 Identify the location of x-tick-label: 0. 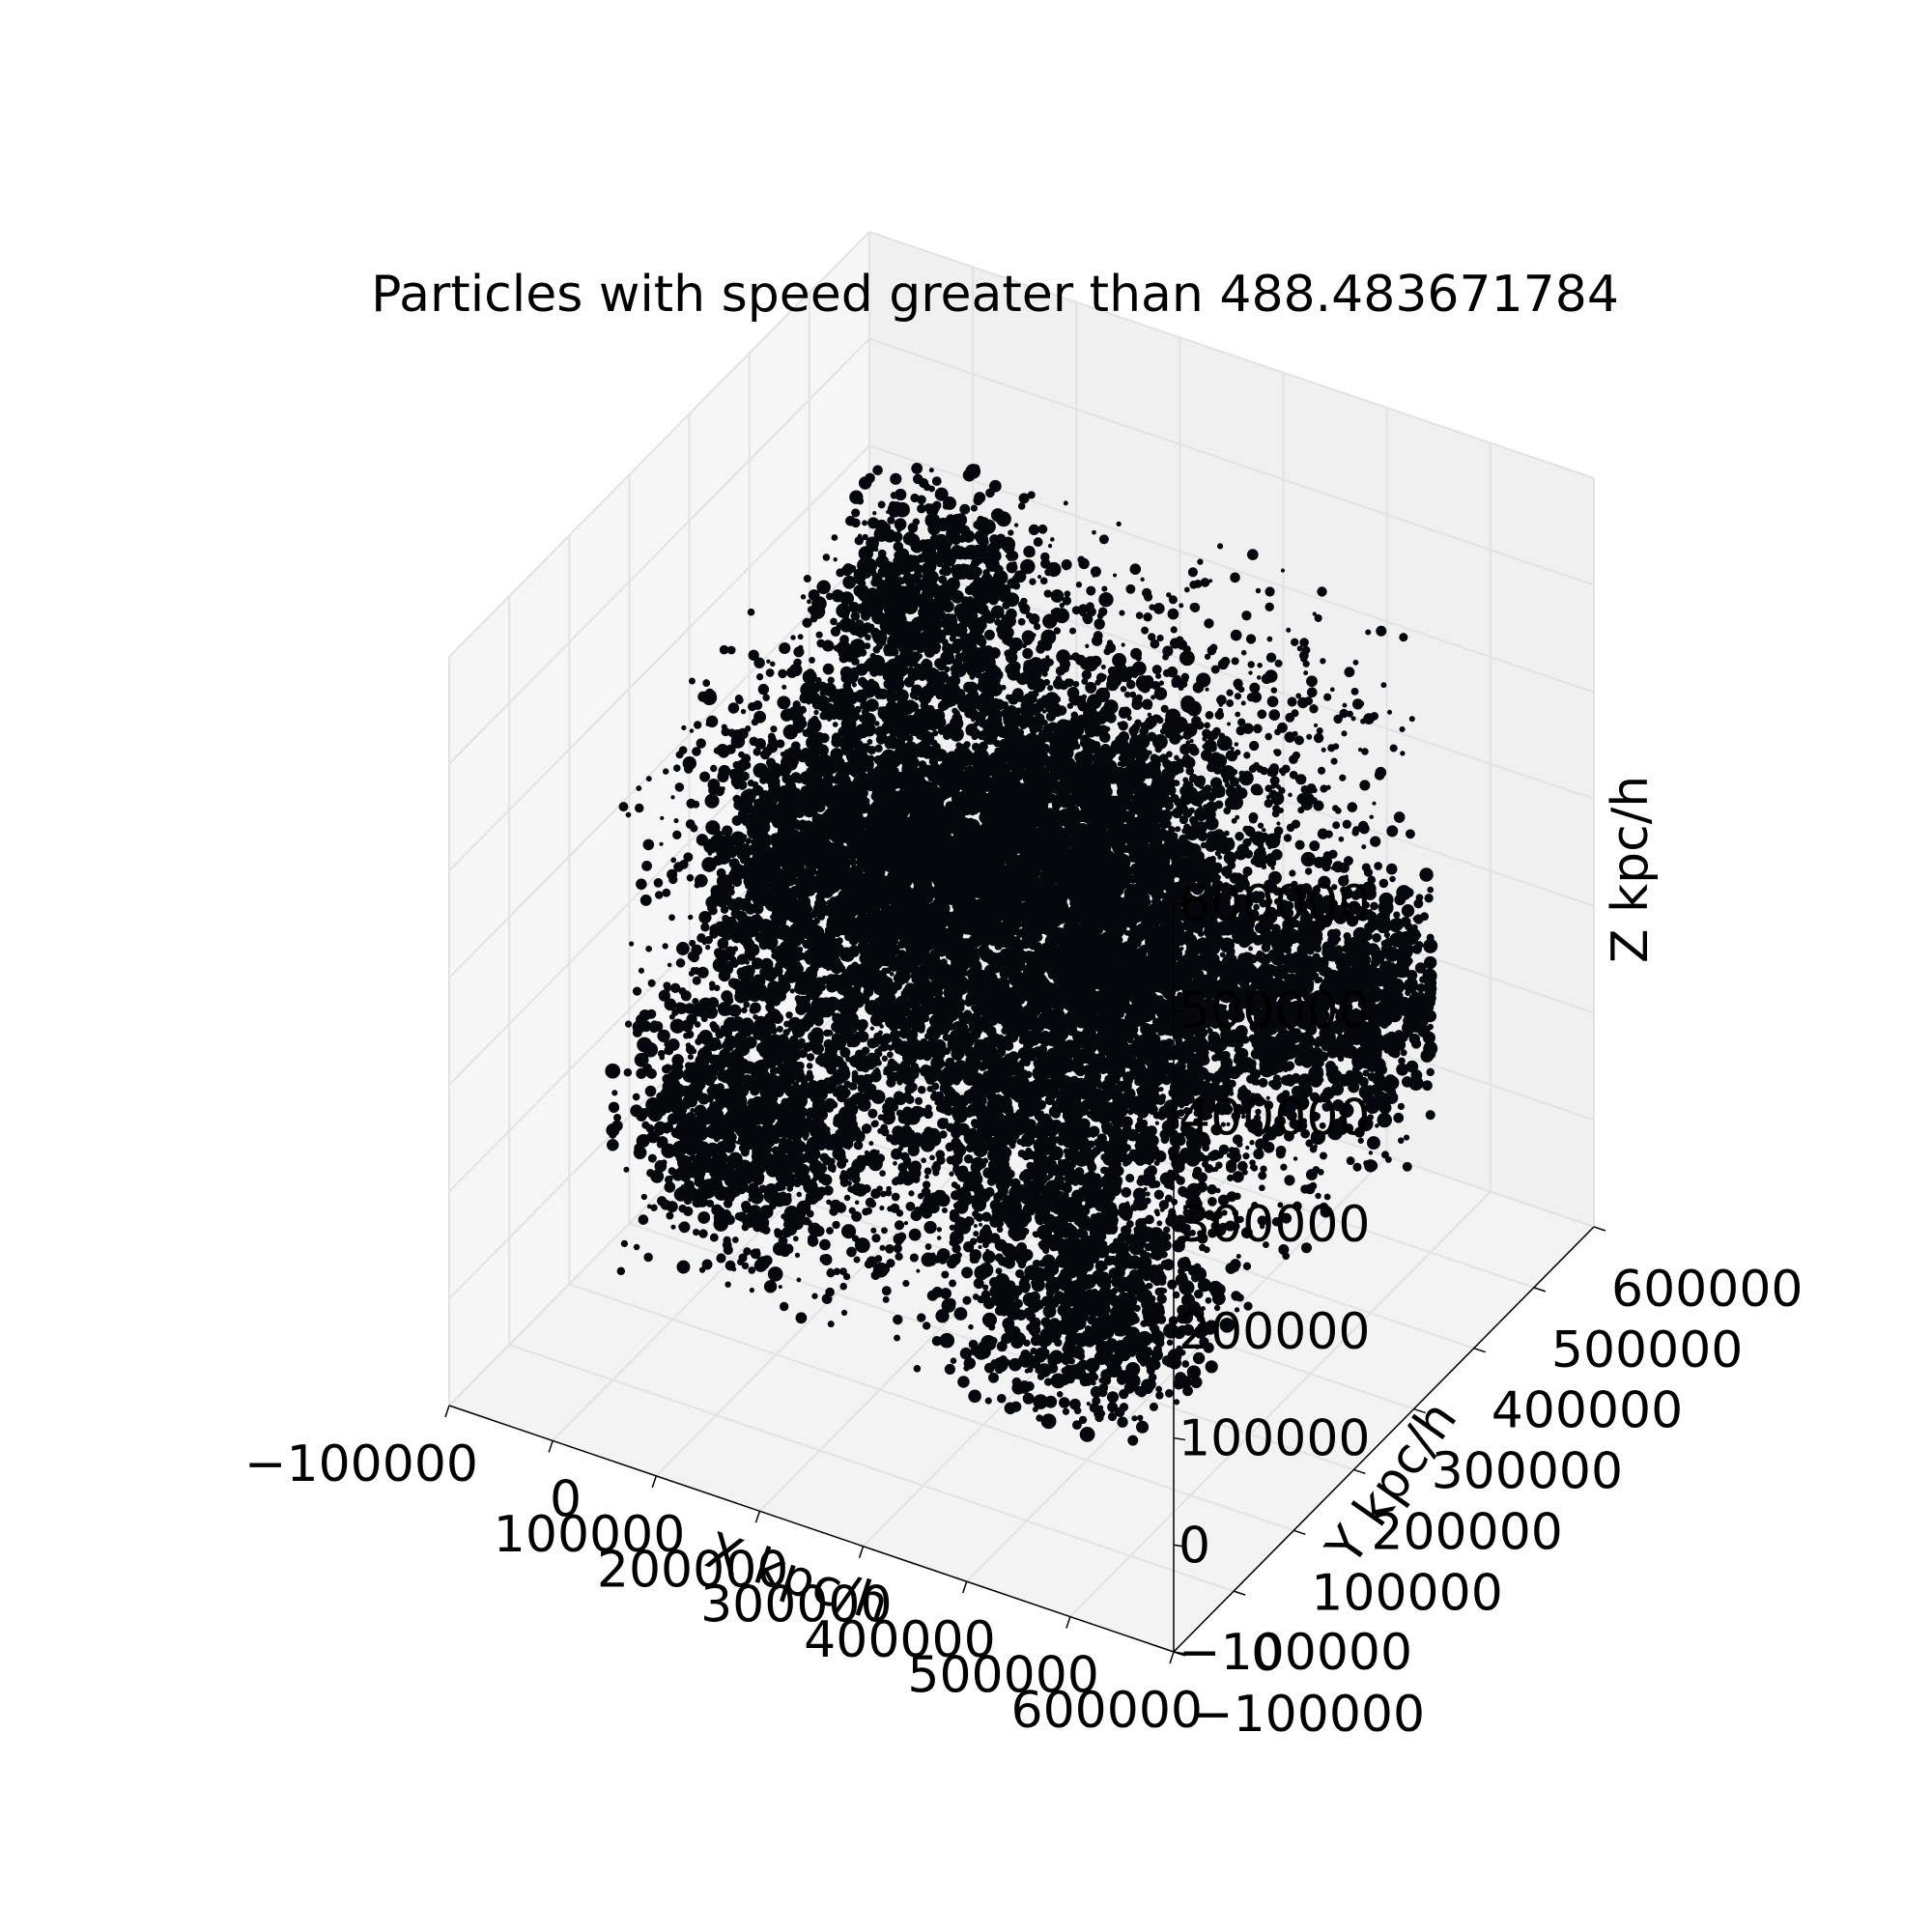
(566, 1499).